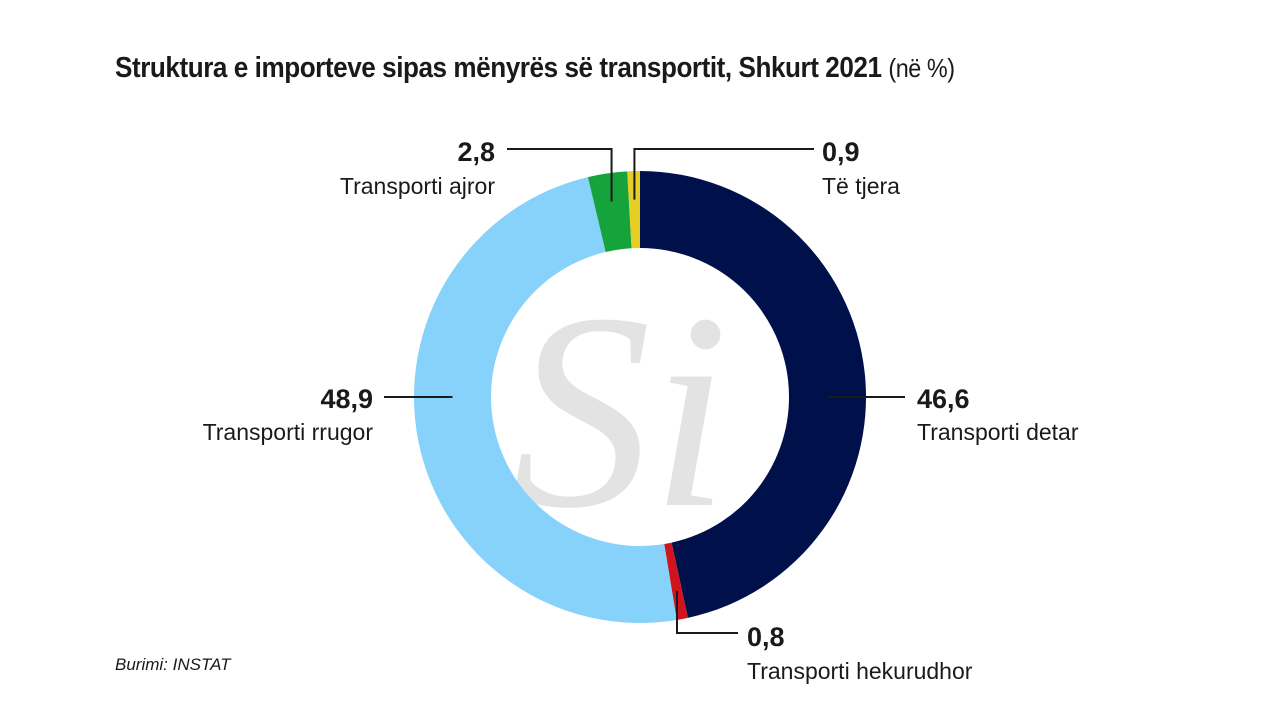  Describe the element at coordinates (860, 671) in the screenshot. I see `category-label-transporti-hekurudhor: Transporti hekurudhor` at that location.